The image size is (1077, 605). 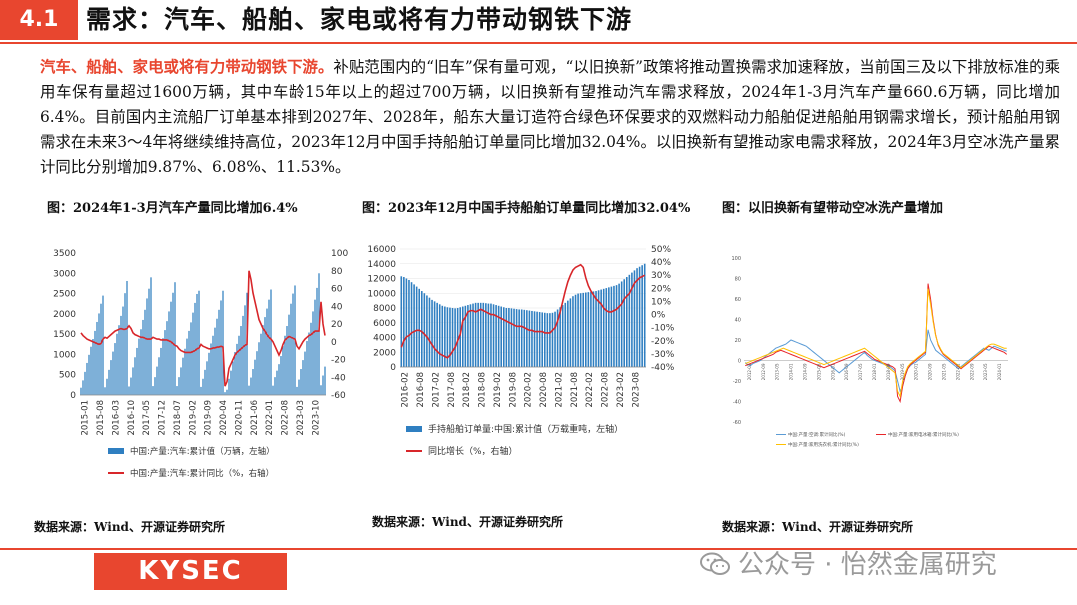 What do you see at coordinates (538, 43) in the screenshot?
I see `header-divider` at bounding box center [538, 43].